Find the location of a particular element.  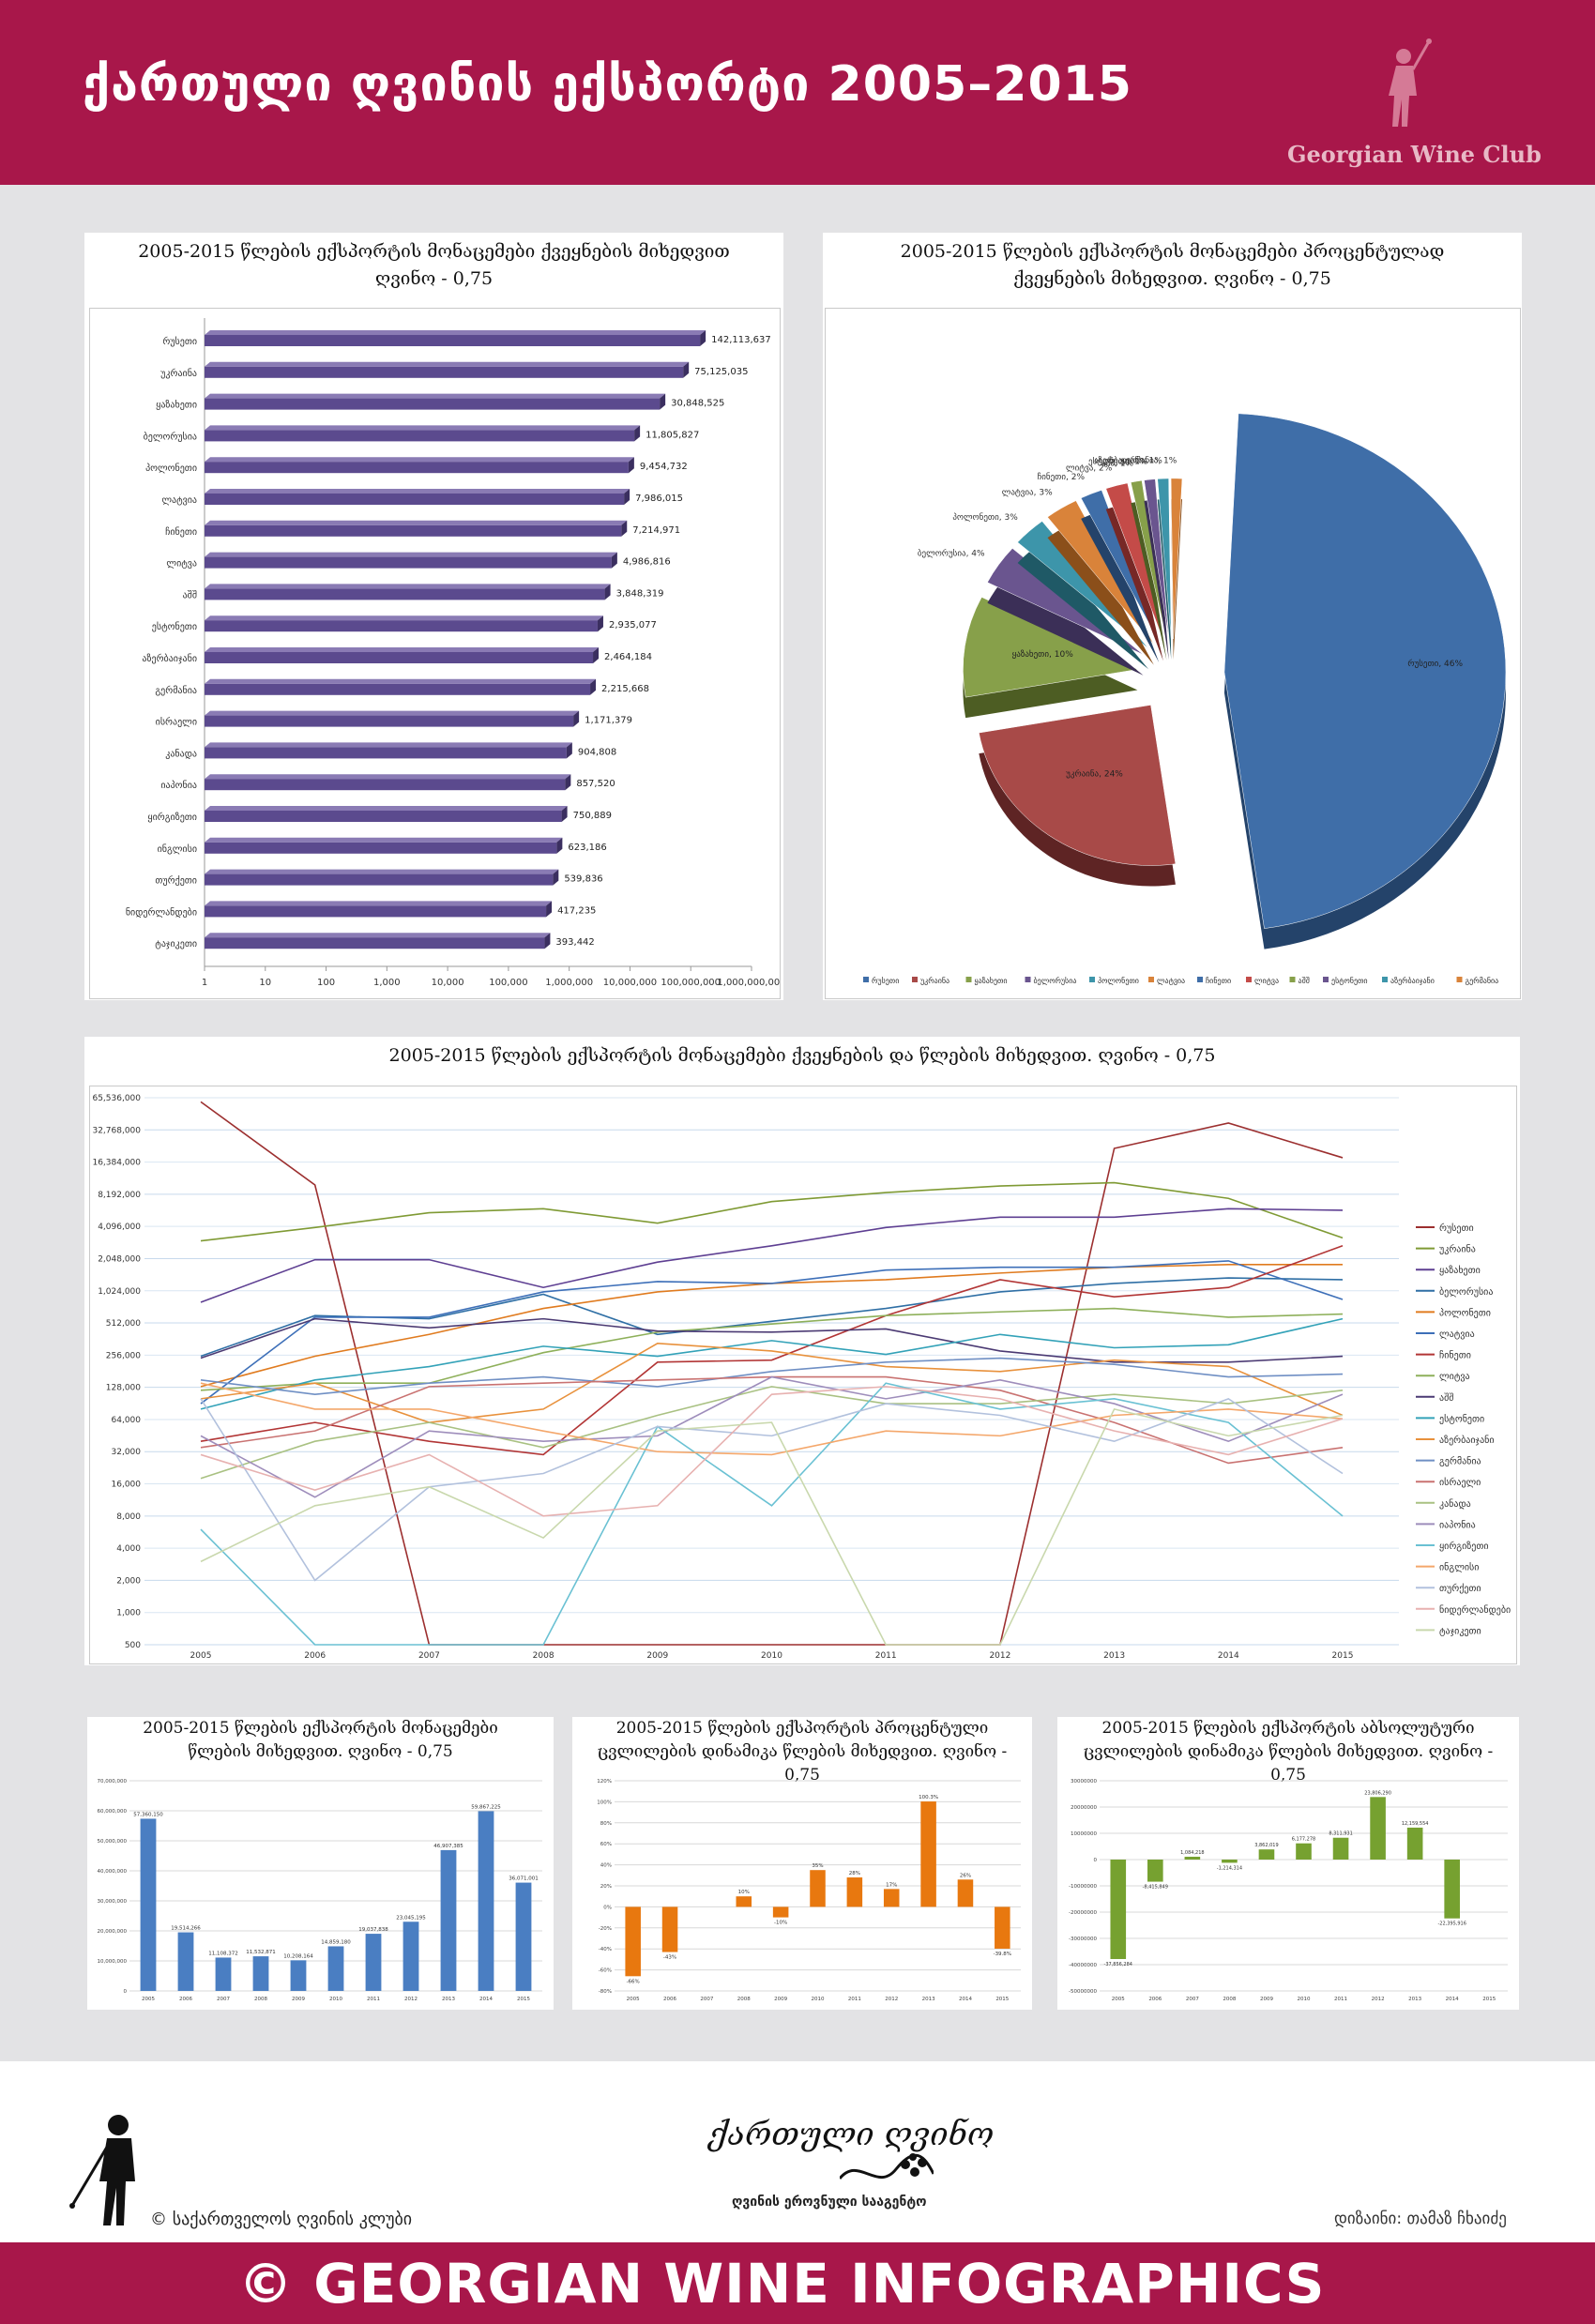

legend-label: უკრაინა is located at coordinates (1457, 1249).